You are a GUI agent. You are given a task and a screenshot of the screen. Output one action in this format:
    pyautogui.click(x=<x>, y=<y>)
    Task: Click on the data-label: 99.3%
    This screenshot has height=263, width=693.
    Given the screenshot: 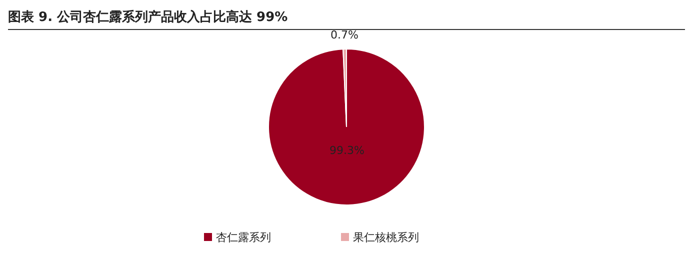 What is the action you would take?
    pyautogui.click(x=347, y=150)
    